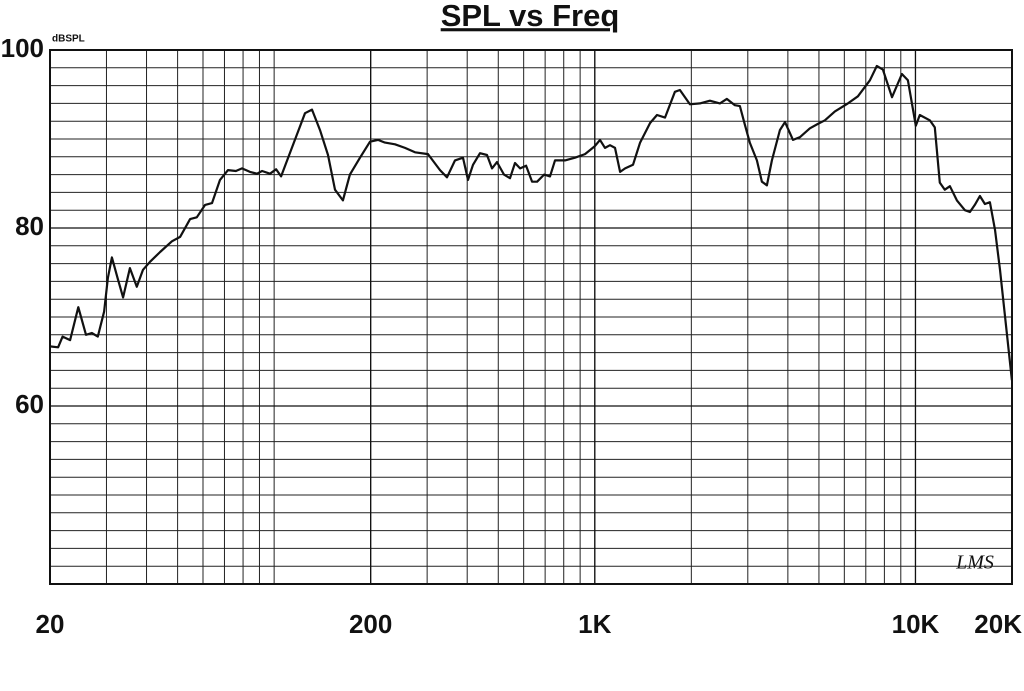 The image size is (1024, 691). Describe the element at coordinates (370, 624) in the screenshot. I see `x-tick-label: 200` at that location.